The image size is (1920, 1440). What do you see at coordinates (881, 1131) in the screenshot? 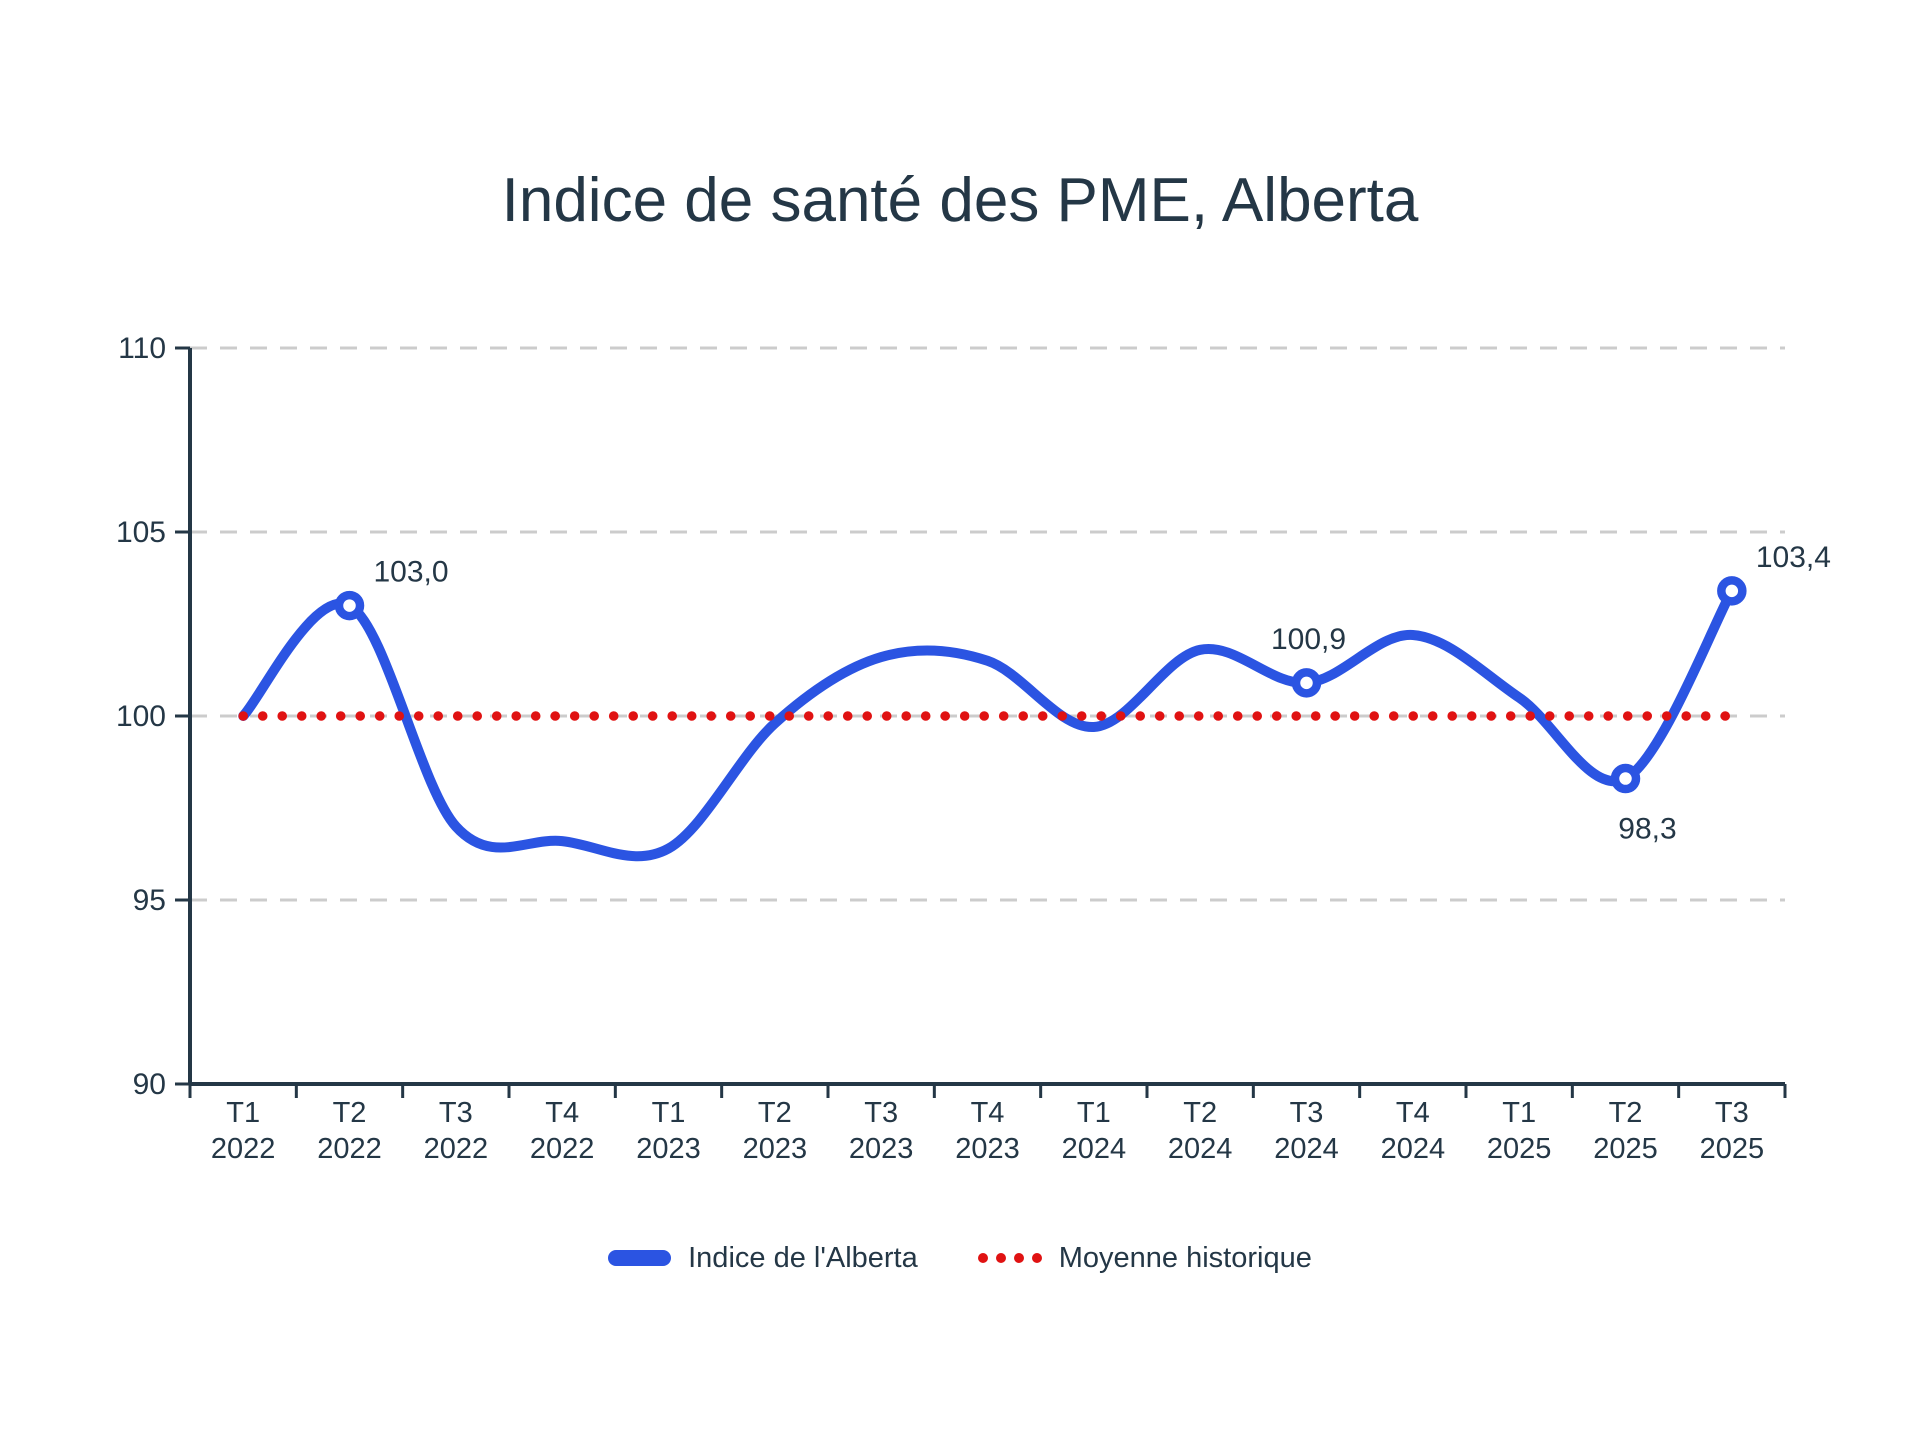
I see `x-tick-label: T3 2023` at bounding box center [881, 1131].